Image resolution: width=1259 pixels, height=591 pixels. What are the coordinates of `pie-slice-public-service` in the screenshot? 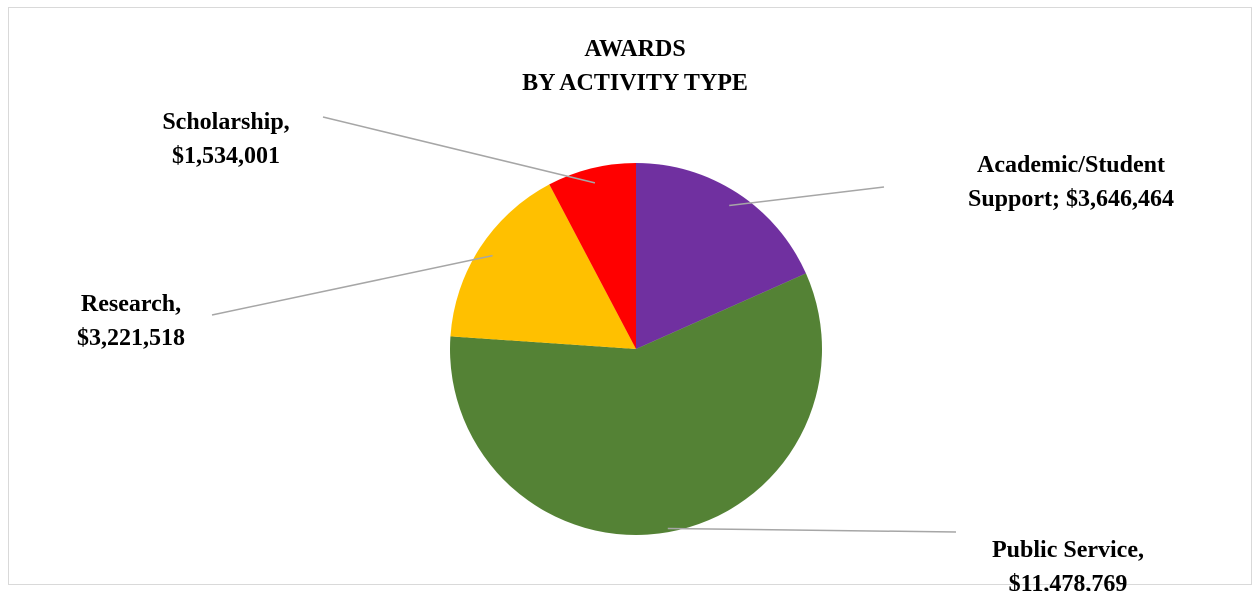 It's located at (636, 404).